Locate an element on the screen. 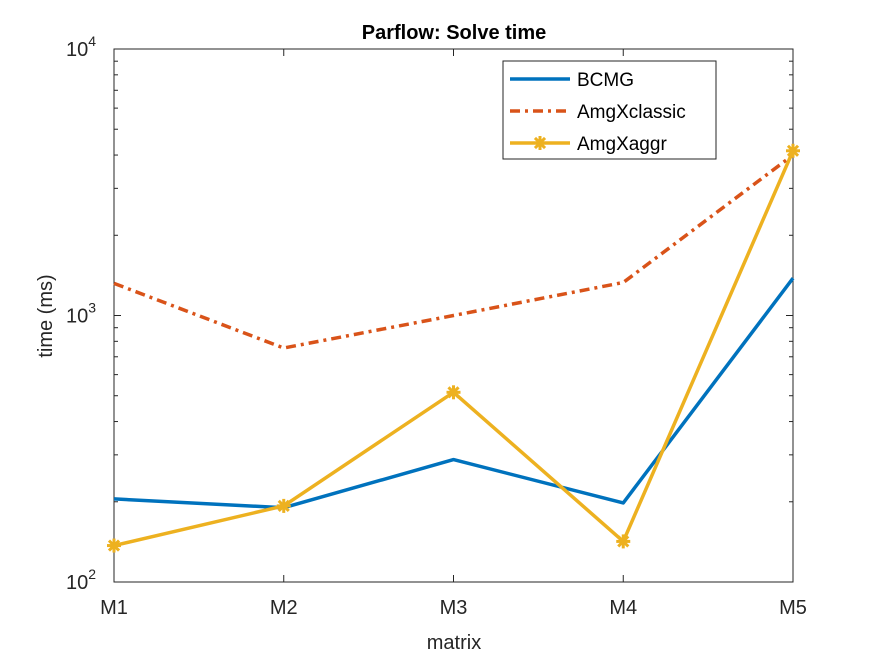  x-tick-label: M3 is located at coordinates (454, 608).